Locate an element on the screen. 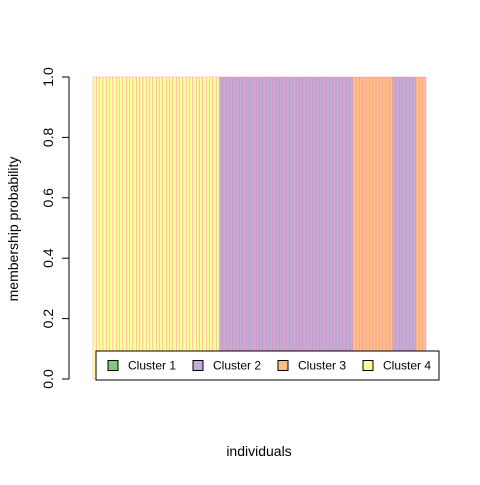 This screenshot has height=485, width=480. legend-label-cluster-3: Cluster 3 is located at coordinates (322, 366).